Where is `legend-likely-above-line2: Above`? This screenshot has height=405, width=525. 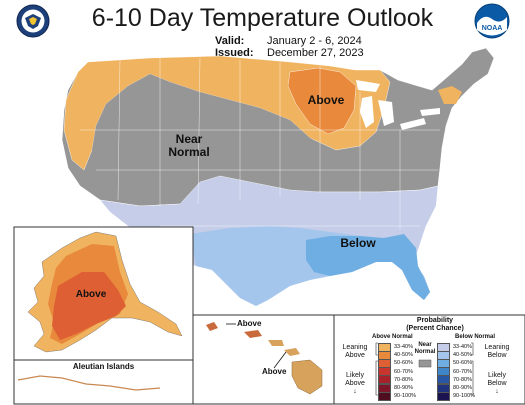 legend-likely-above-line2: Above is located at coordinates (355, 383).